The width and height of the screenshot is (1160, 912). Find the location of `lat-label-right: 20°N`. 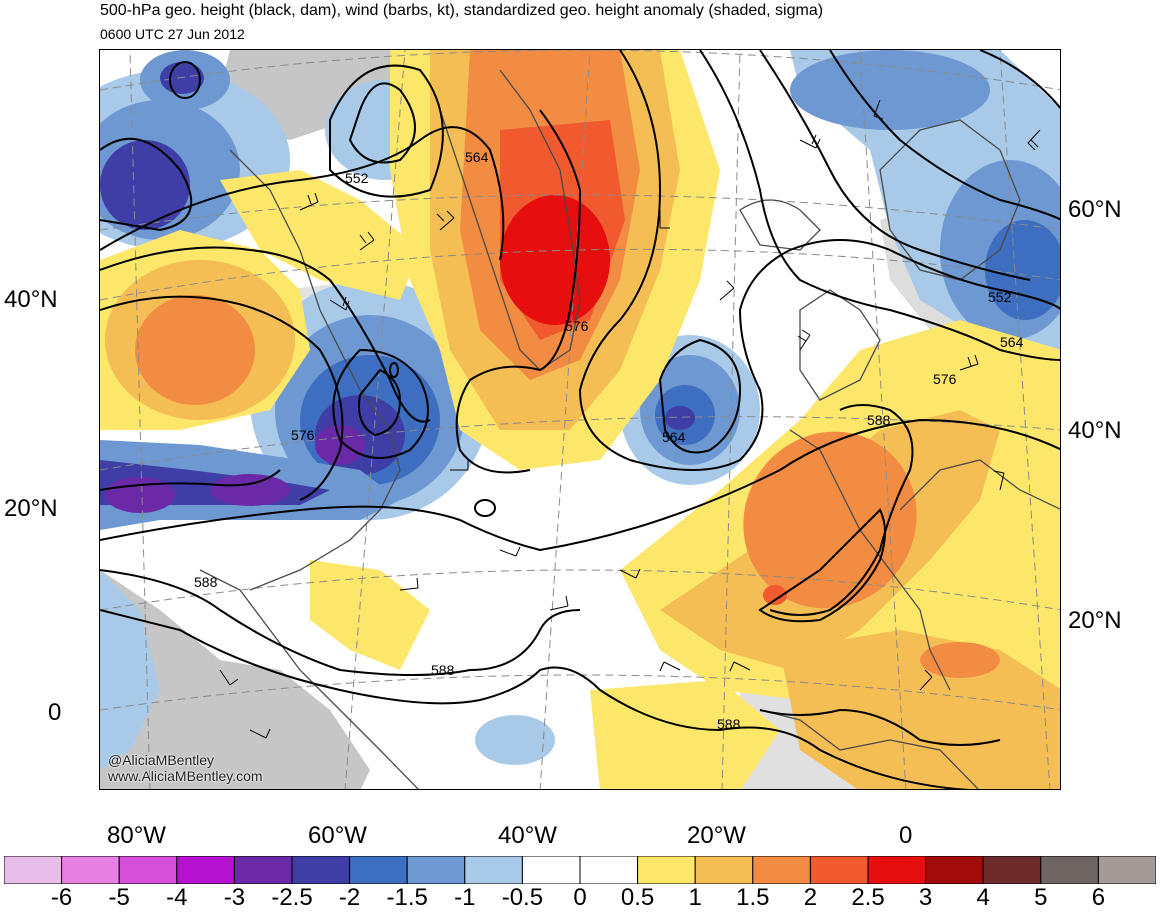

lat-label-right: 20°N is located at coordinates (1095, 620).